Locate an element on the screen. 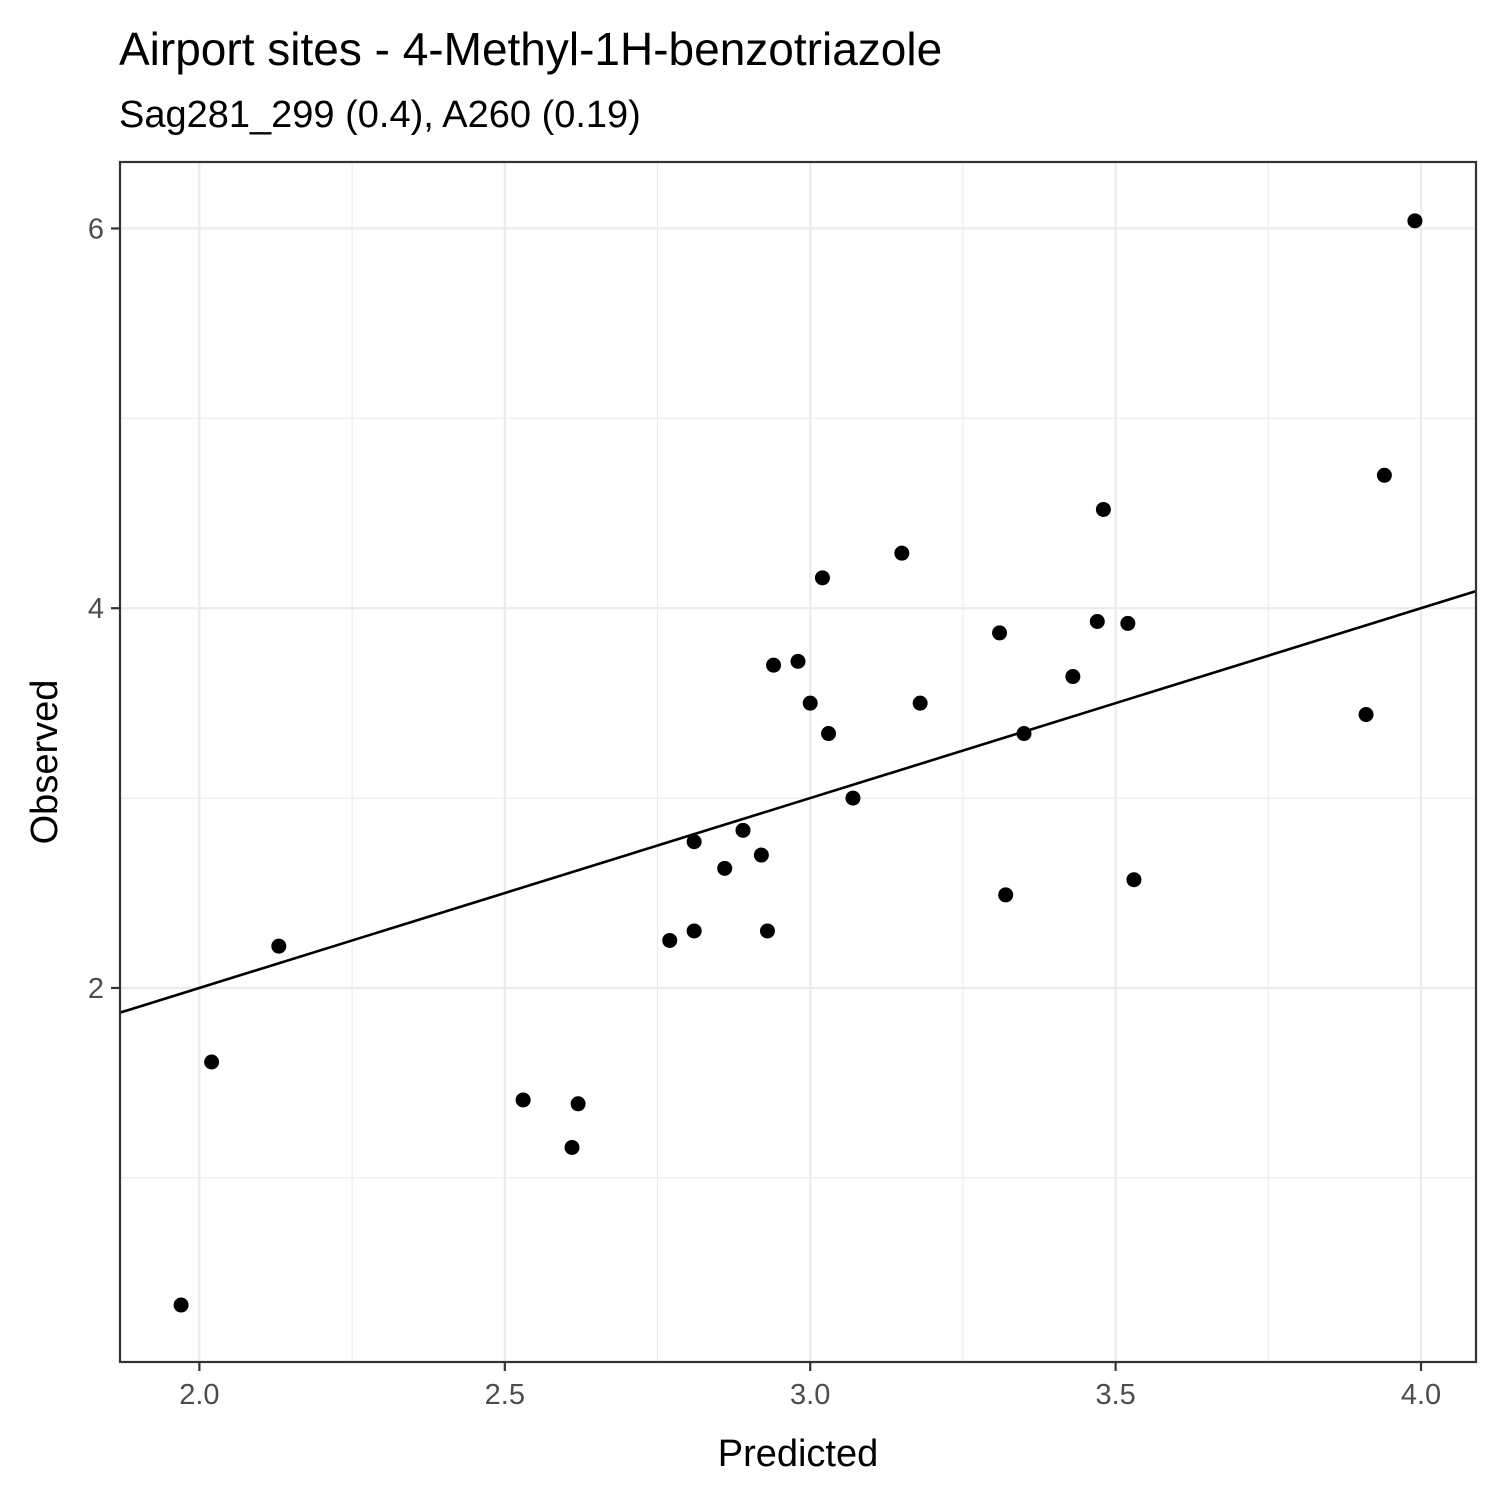 The width and height of the screenshot is (1500, 1500). y-tick-label: 4 is located at coordinates (96, 609).